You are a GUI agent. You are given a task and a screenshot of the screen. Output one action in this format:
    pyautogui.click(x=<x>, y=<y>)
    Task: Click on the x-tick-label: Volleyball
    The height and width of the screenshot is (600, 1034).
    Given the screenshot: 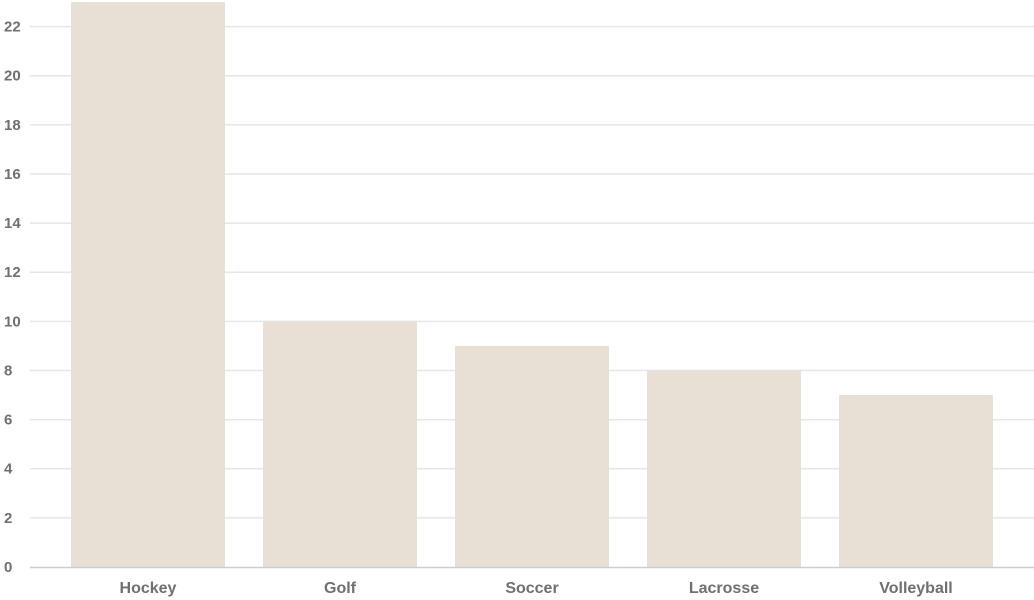 What is the action you would take?
    pyautogui.click(x=916, y=588)
    